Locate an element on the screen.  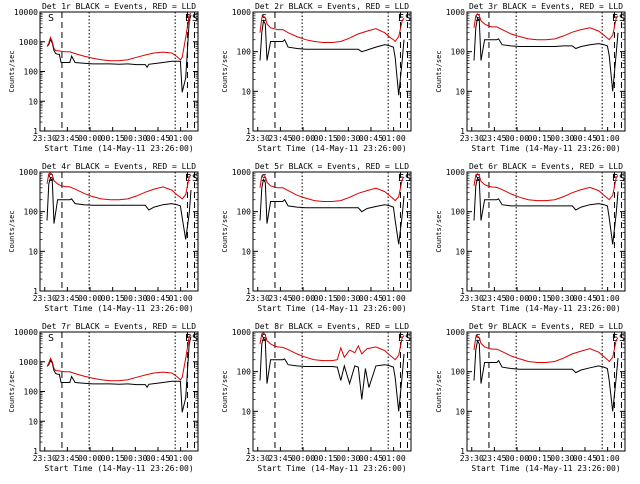
chart-title: Det 6r BLACK = Events, RED = LLD is located at coordinates (546, 166).